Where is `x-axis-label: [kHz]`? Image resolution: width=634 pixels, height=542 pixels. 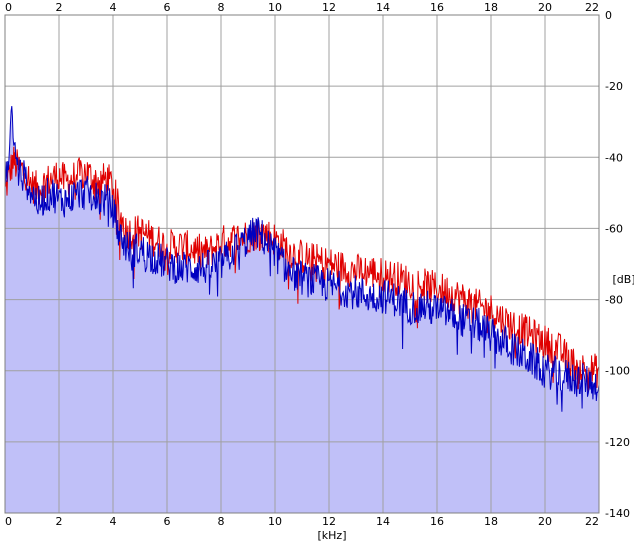
x-axis-label: [kHz] is located at coordinates (332, 535).